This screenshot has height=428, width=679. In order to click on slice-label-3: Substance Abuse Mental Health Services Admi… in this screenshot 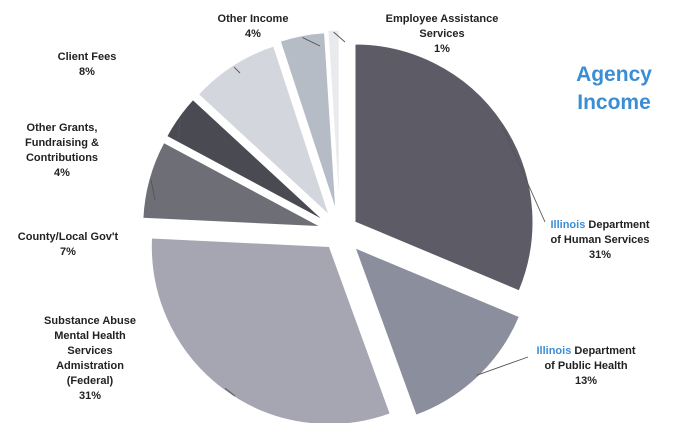, I will do `click(90, 358)`.